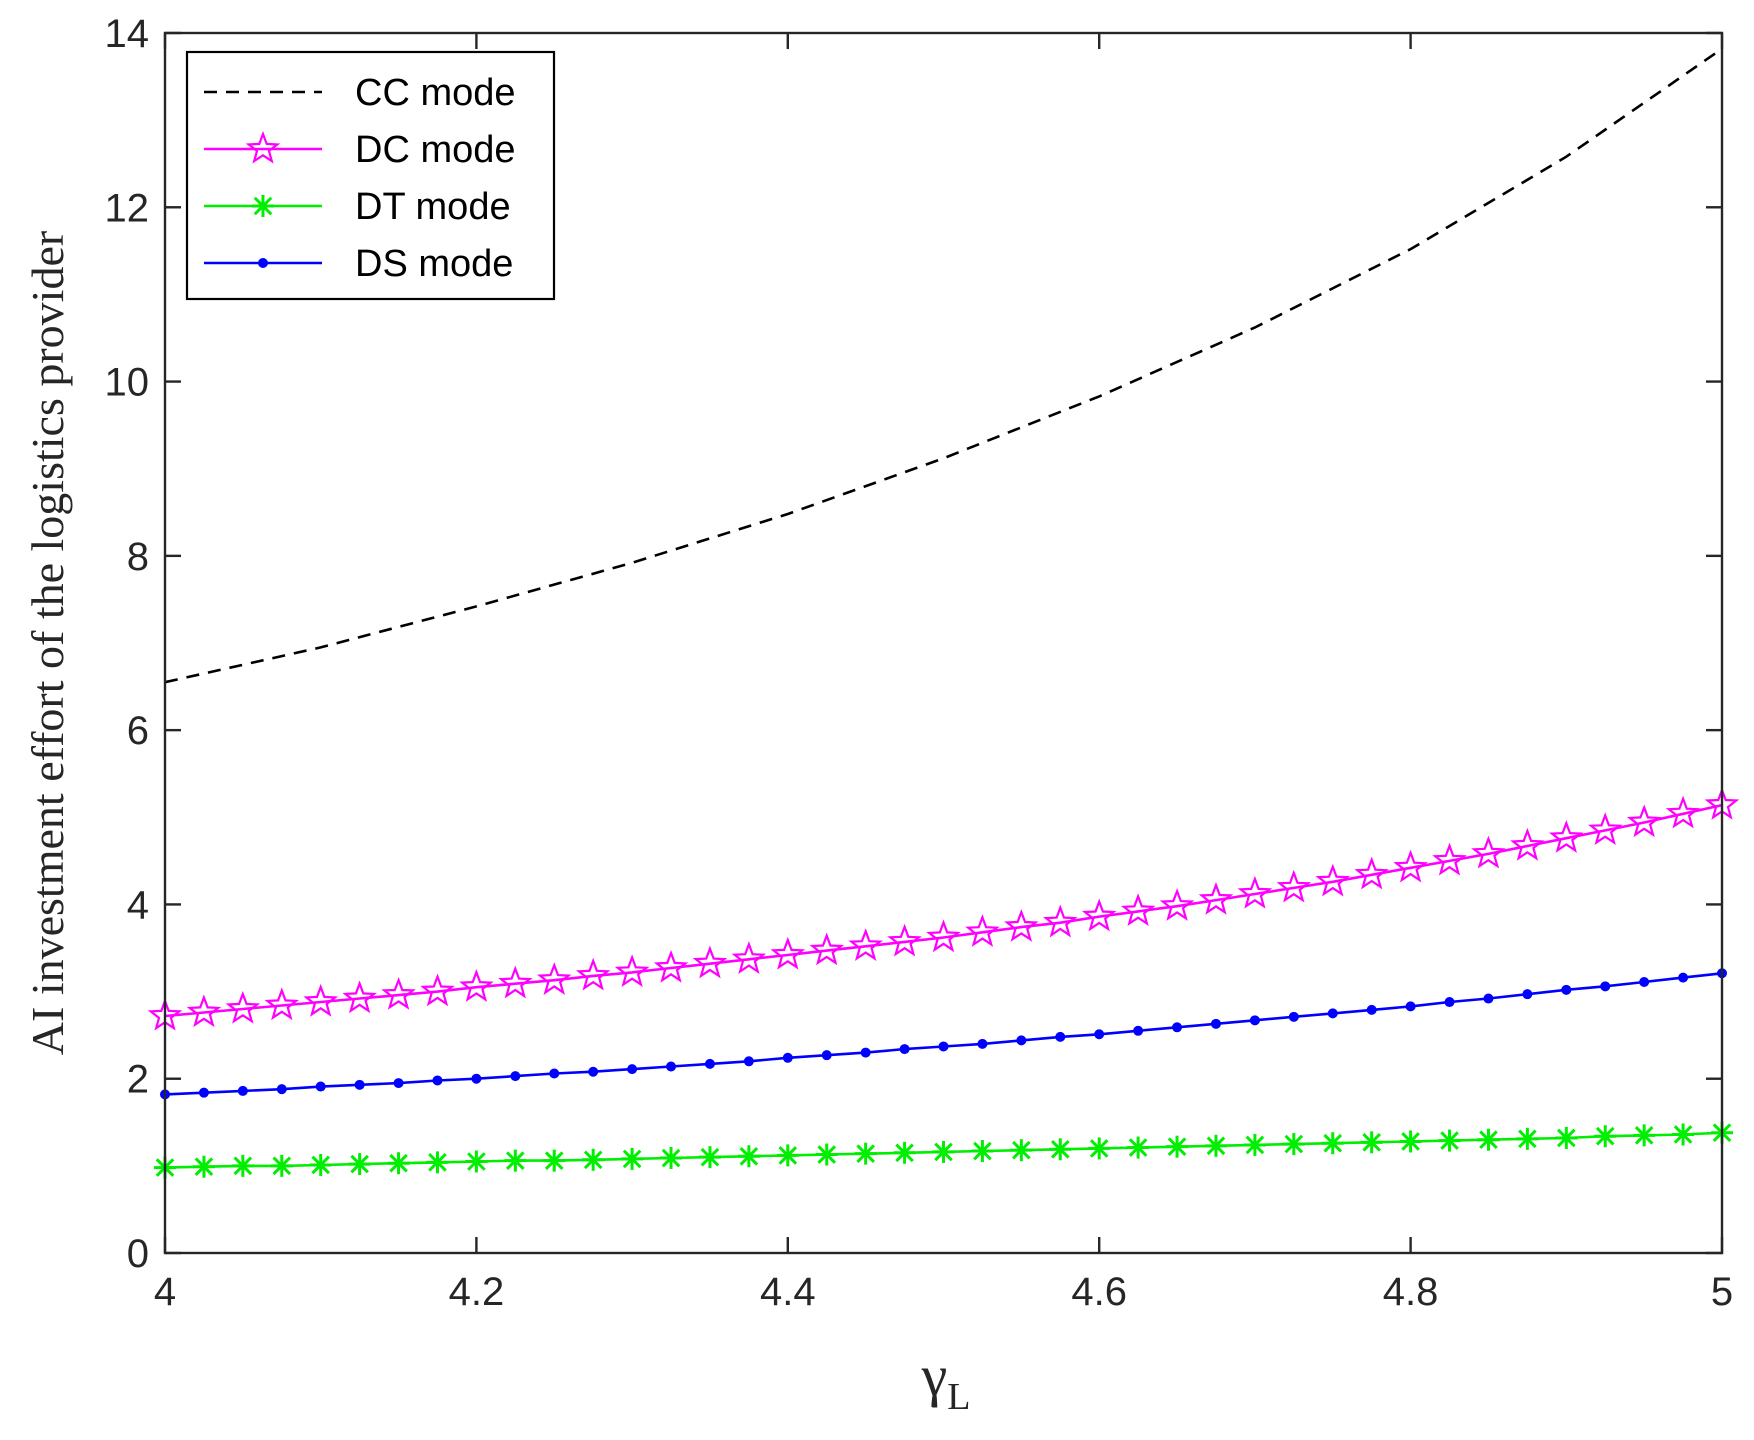  I want to click on x-tick-label: 4.8, so click(1411, 1292).